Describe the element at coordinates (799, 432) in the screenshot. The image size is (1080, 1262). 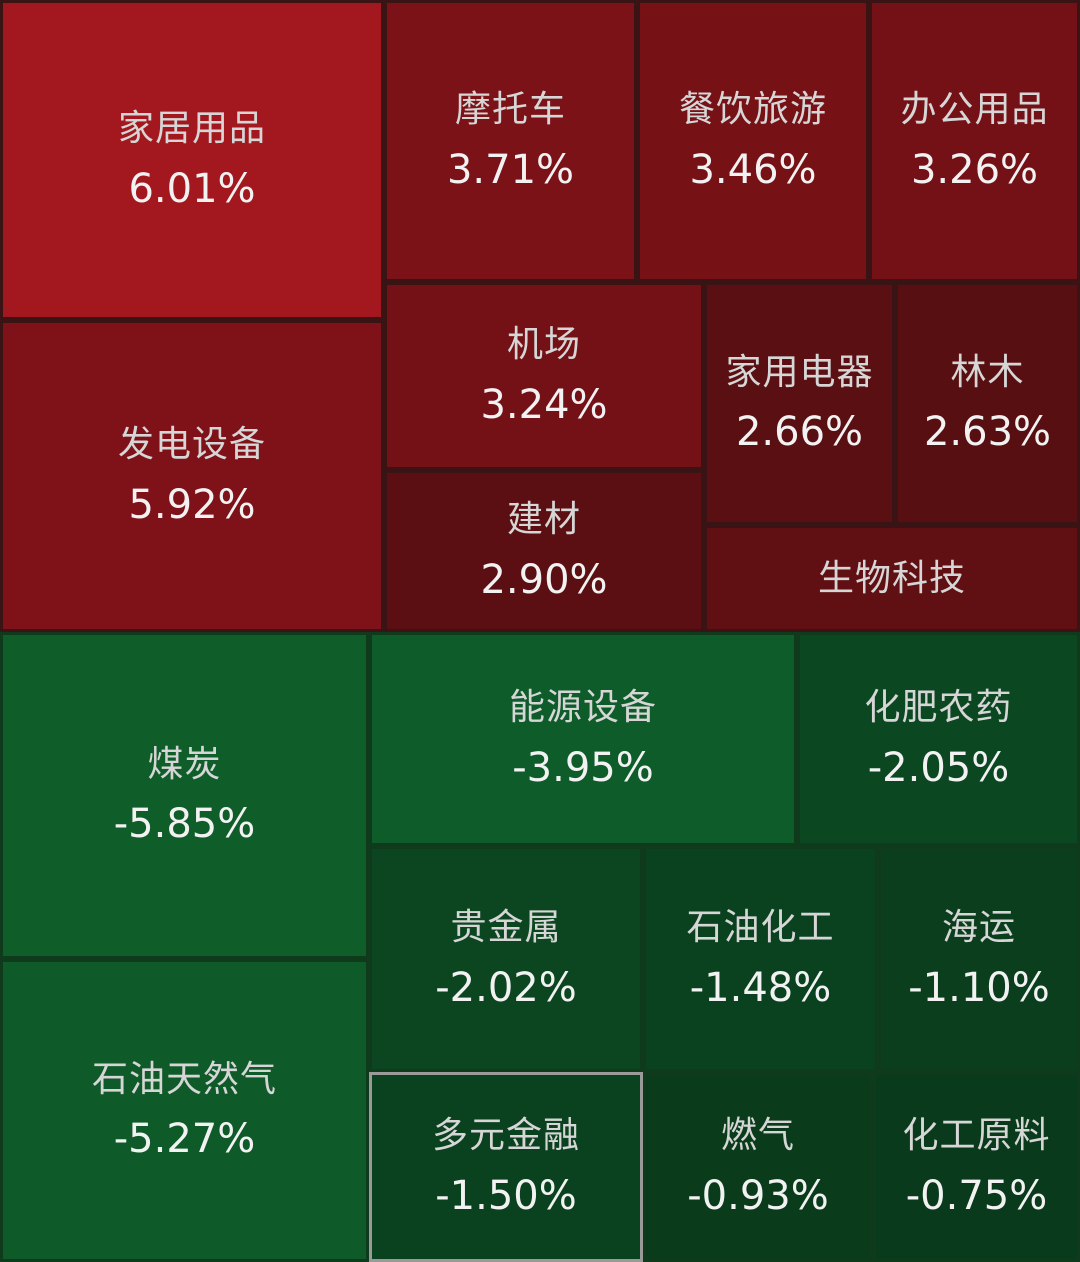
I see `tile-value: 2.66%` at that location.